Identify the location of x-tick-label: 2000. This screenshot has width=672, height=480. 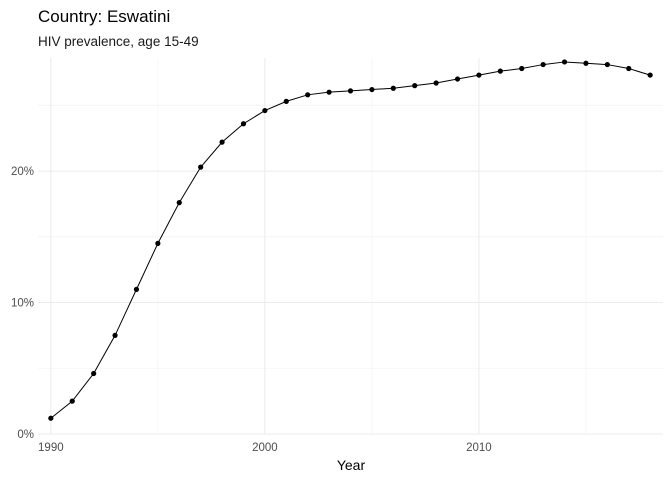
(265, 448).